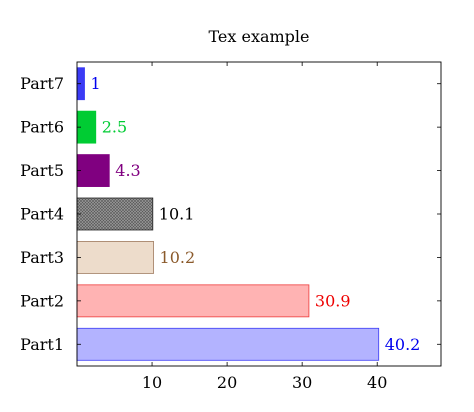 This screenshot has height=412, width=474. I want to click on y-tick-label-part7: Part7, so click(42, 83).